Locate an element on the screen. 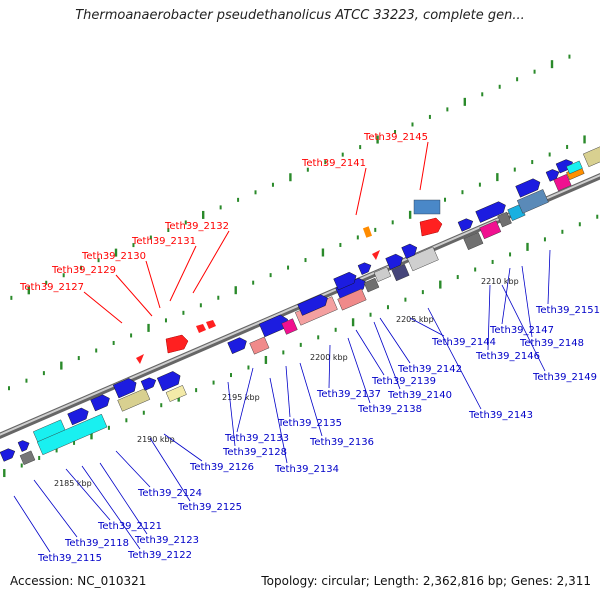 This screenshot has width=600, height=600. accession-text: Accession: NC_010321 is located at coordinates (78, 581).